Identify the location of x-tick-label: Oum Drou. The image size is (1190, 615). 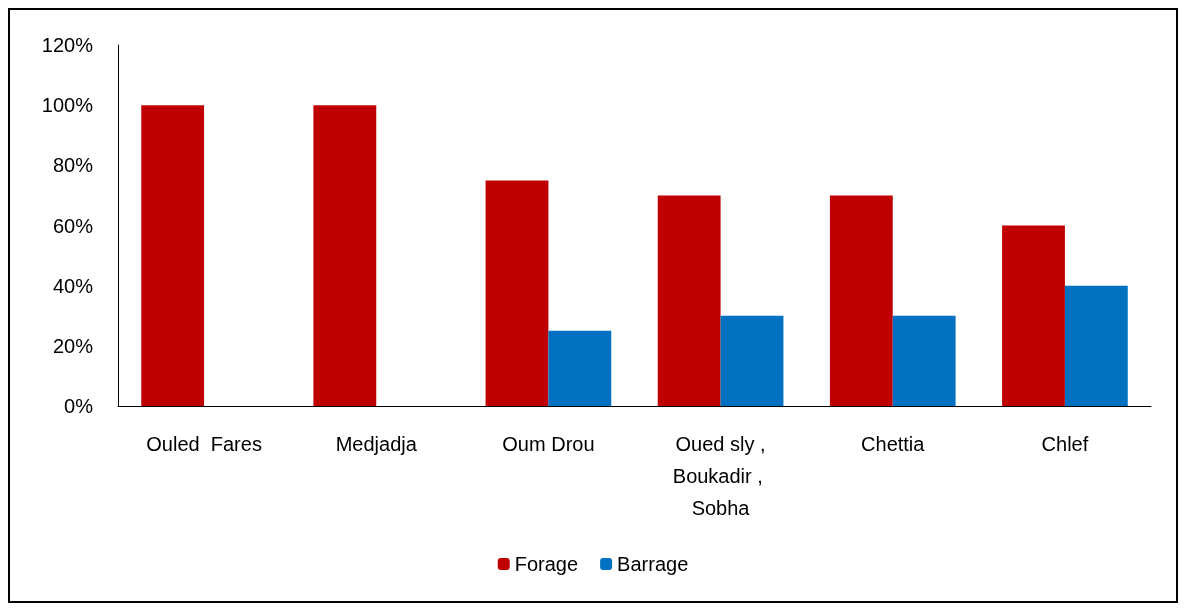
(548, 444).